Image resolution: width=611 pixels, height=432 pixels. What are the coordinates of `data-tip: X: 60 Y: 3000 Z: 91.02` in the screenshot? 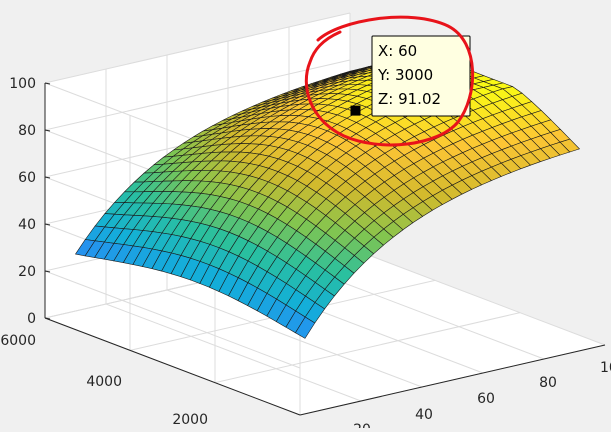 It's located at (410, 76).